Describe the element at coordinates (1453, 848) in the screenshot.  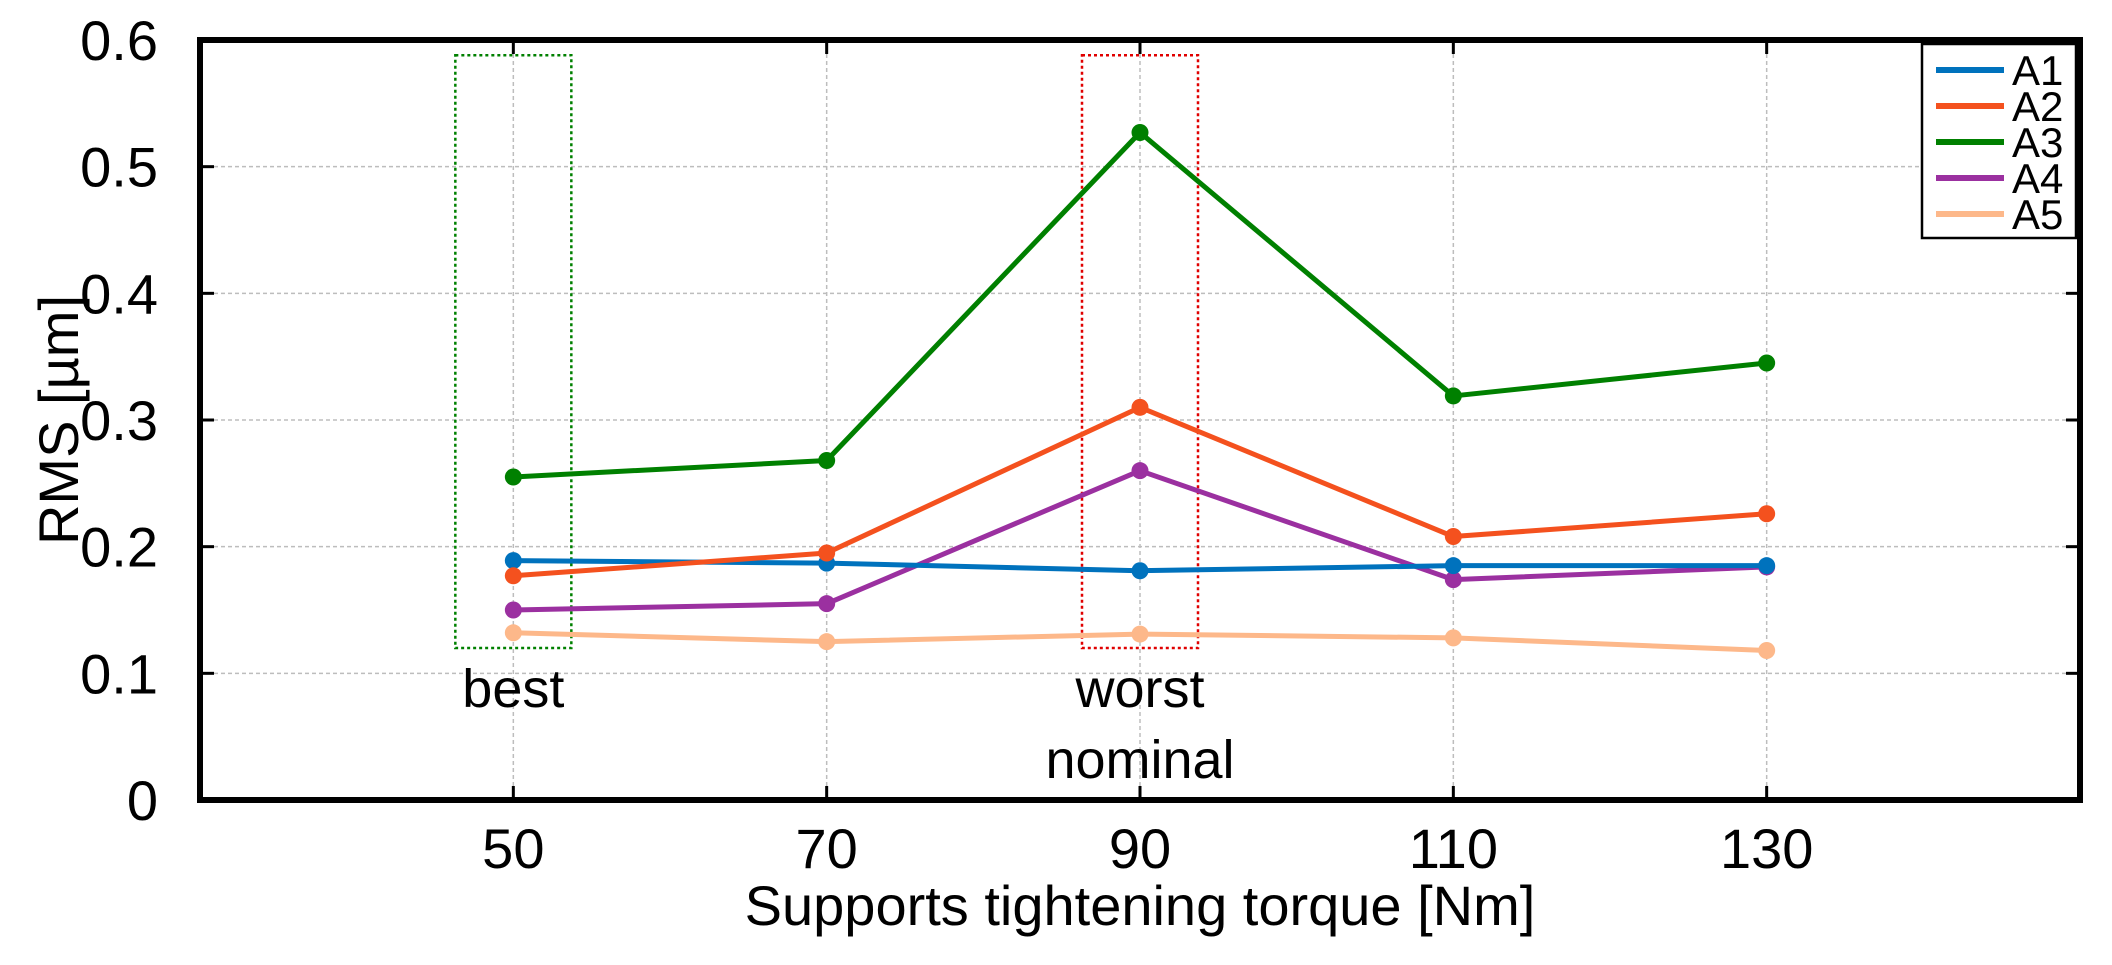
I see `x-tick-label: 110` at that location.